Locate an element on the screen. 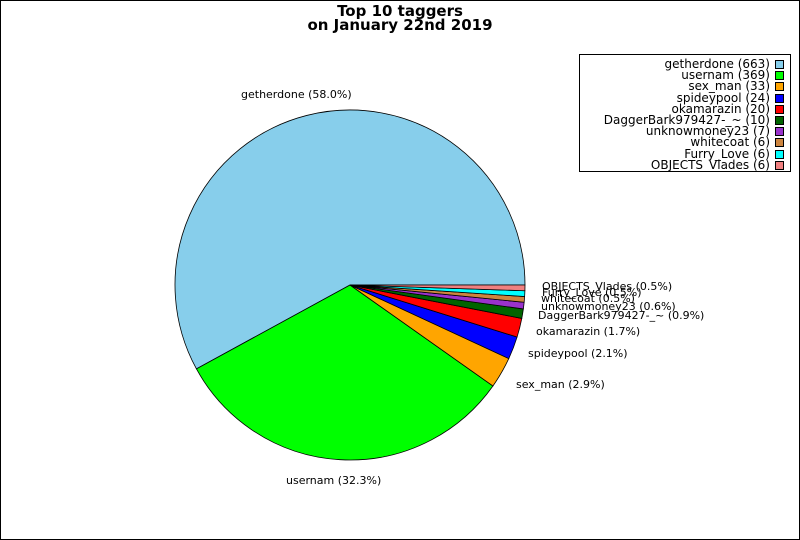  slice-label: Furry_Love (0.5%) is located at coordinates (592, 292).